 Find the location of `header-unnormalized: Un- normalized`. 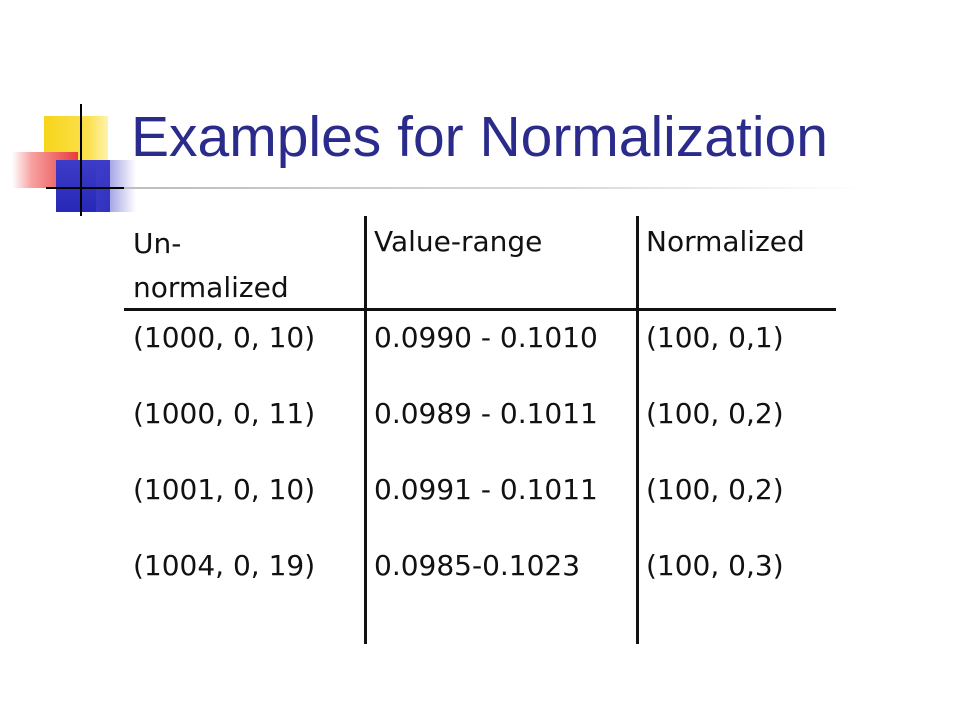

header-unnormalized: Un- normalized is located at coordinates (243, 266).